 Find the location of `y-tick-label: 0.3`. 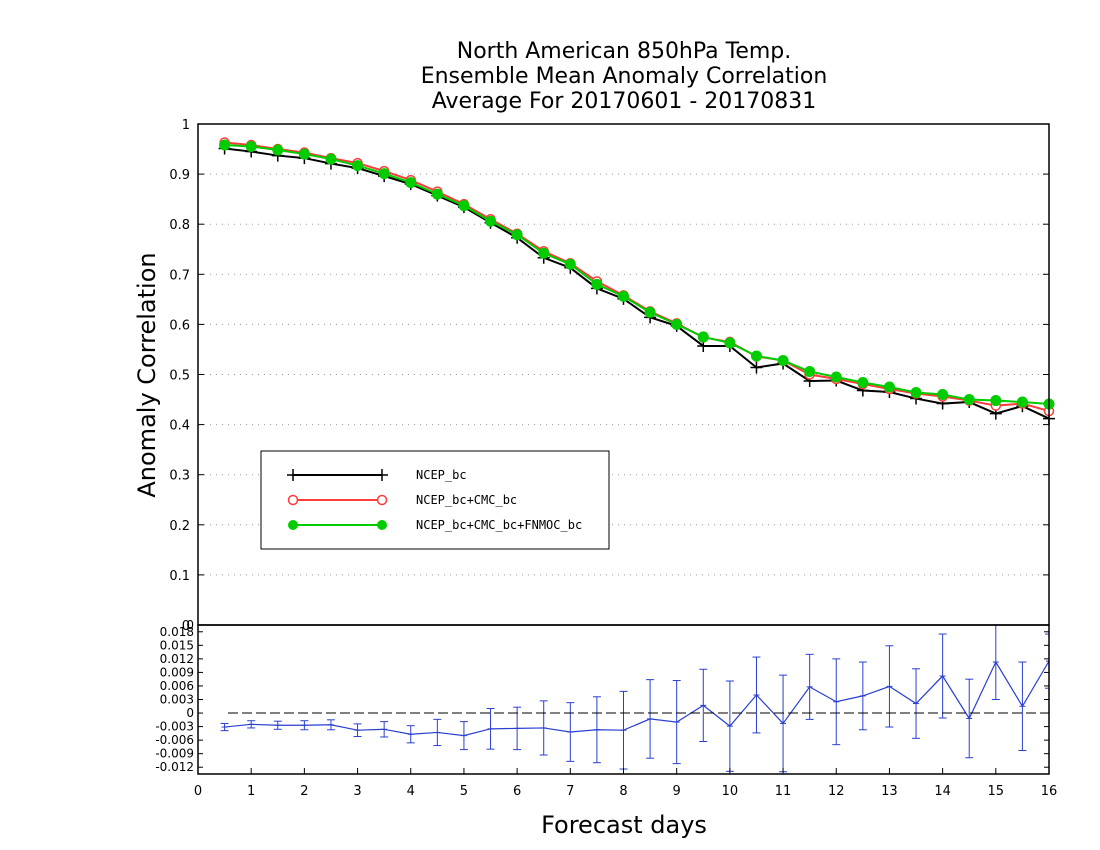

y-tick-label: 0.3 is located at coordinates (179, 476).